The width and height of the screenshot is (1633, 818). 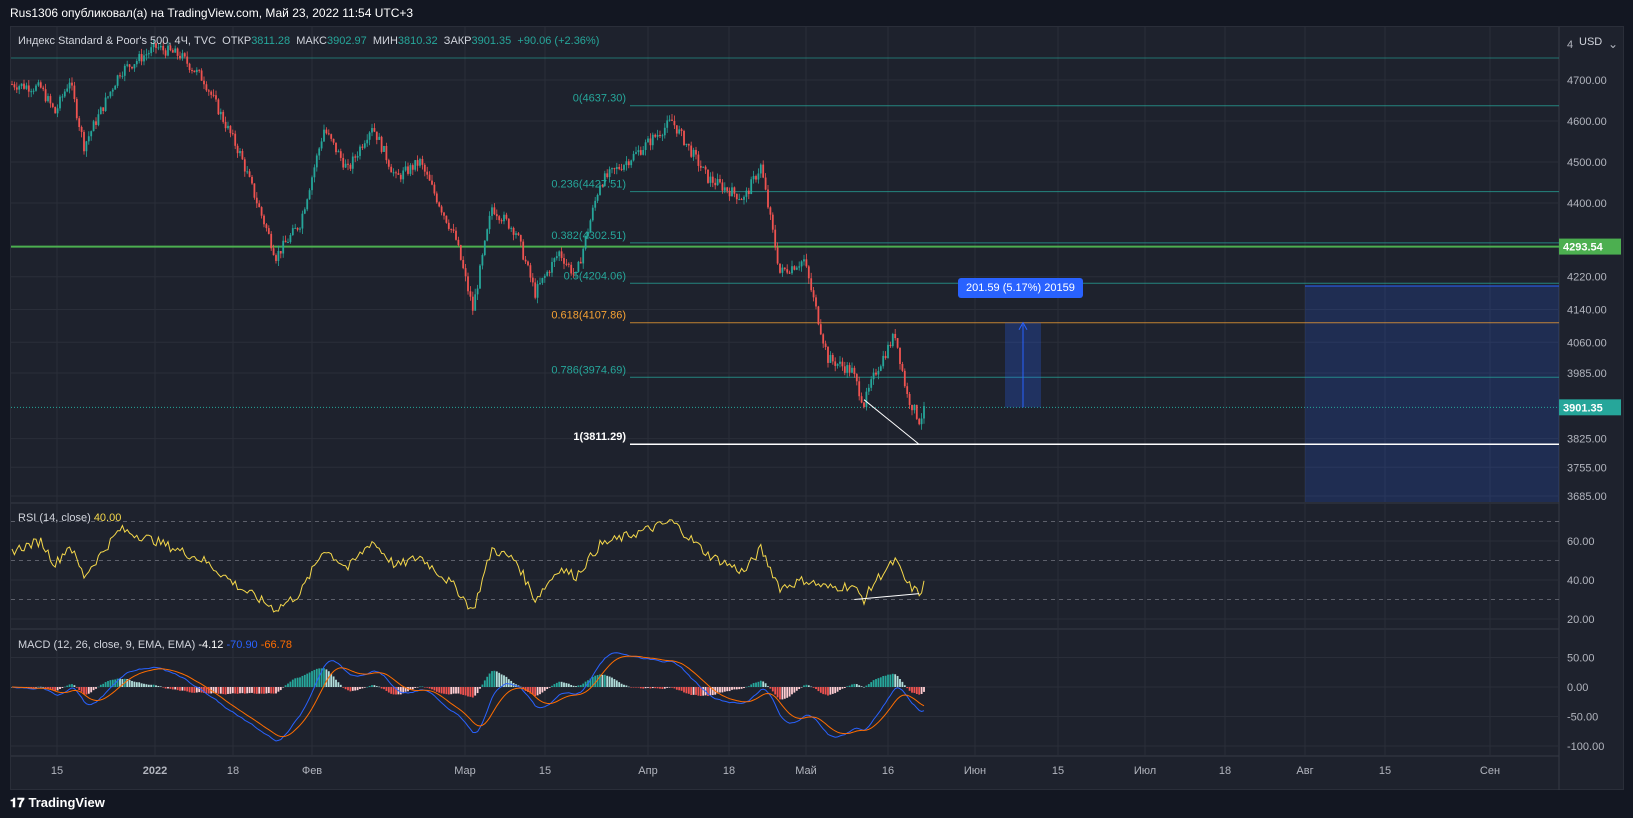 I want to click on y-tick-label: 3985.00, so click(x=1587, y=374).